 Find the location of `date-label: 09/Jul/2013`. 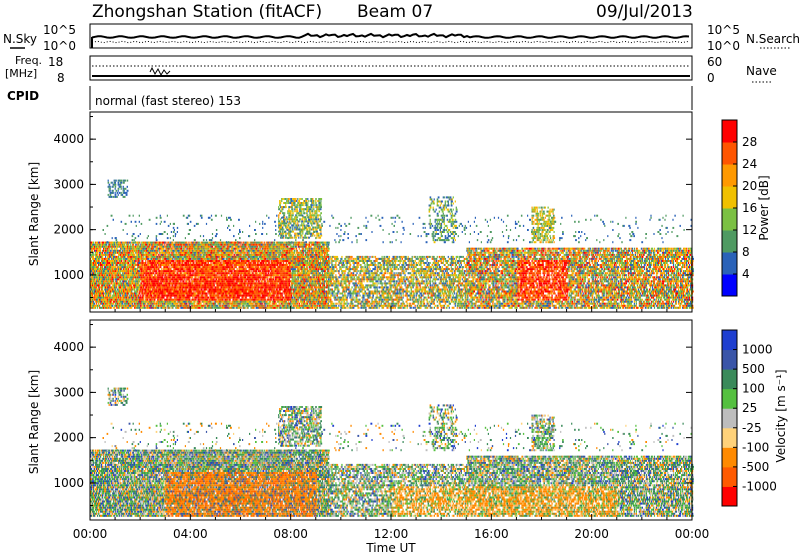

date-label: 09/Jul/2013 is located at coordinates (644, 12).